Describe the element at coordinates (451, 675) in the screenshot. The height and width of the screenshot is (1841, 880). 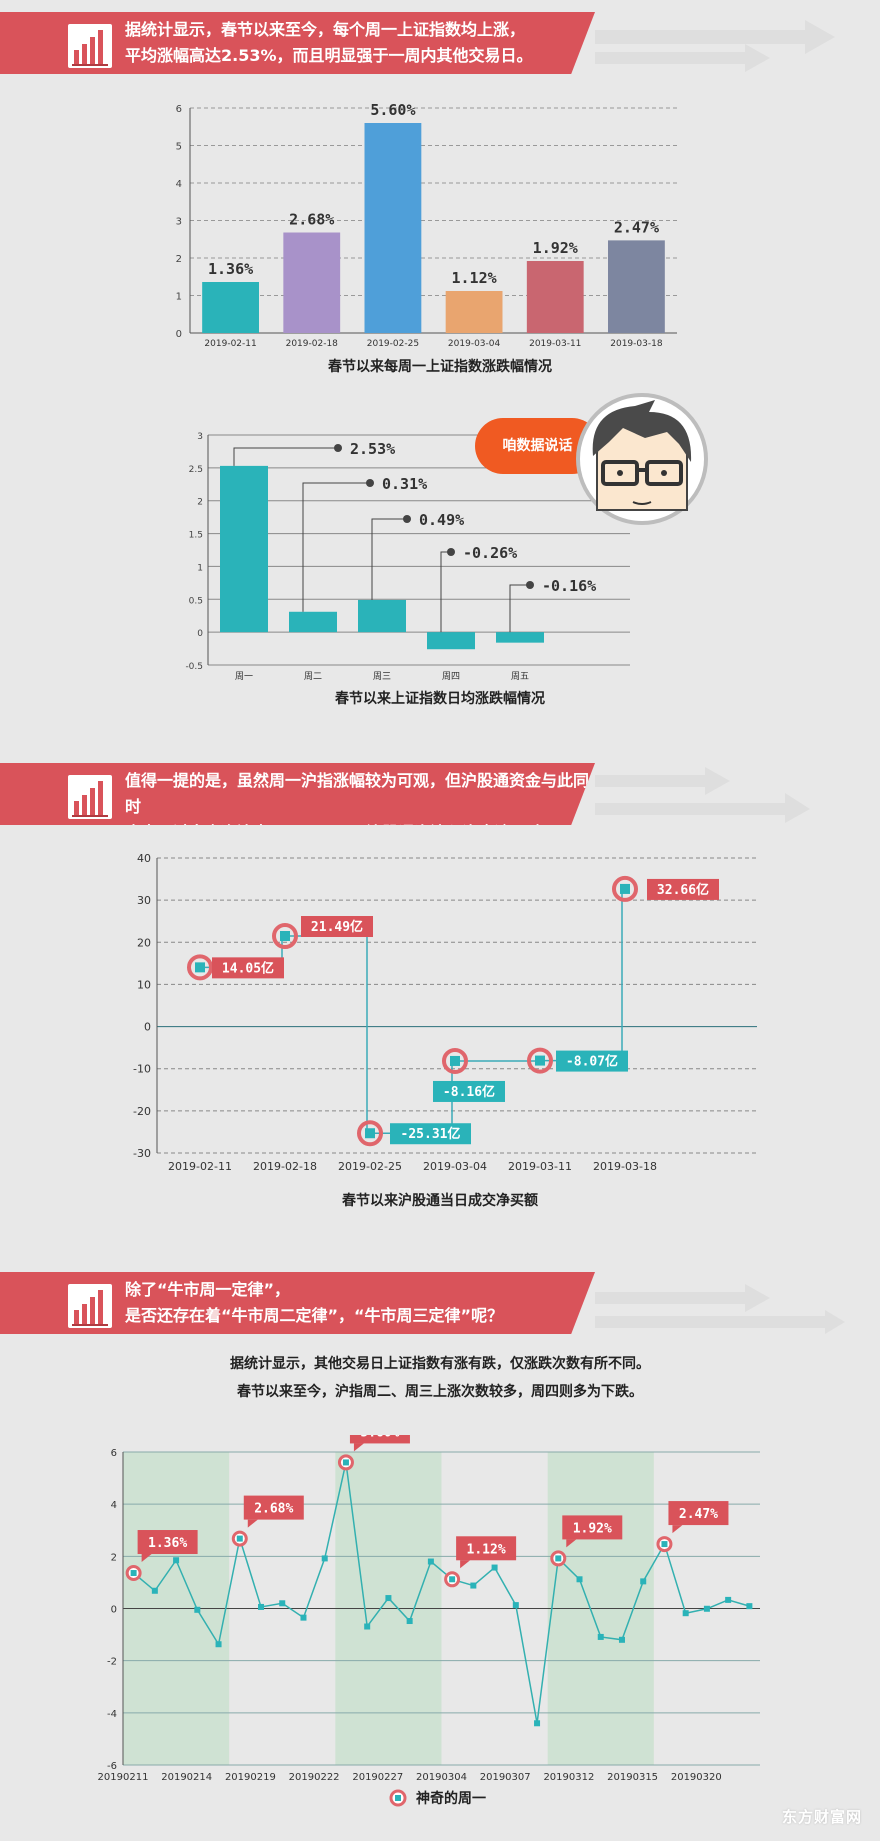
I see `x-tick-label: 周四` at that location.